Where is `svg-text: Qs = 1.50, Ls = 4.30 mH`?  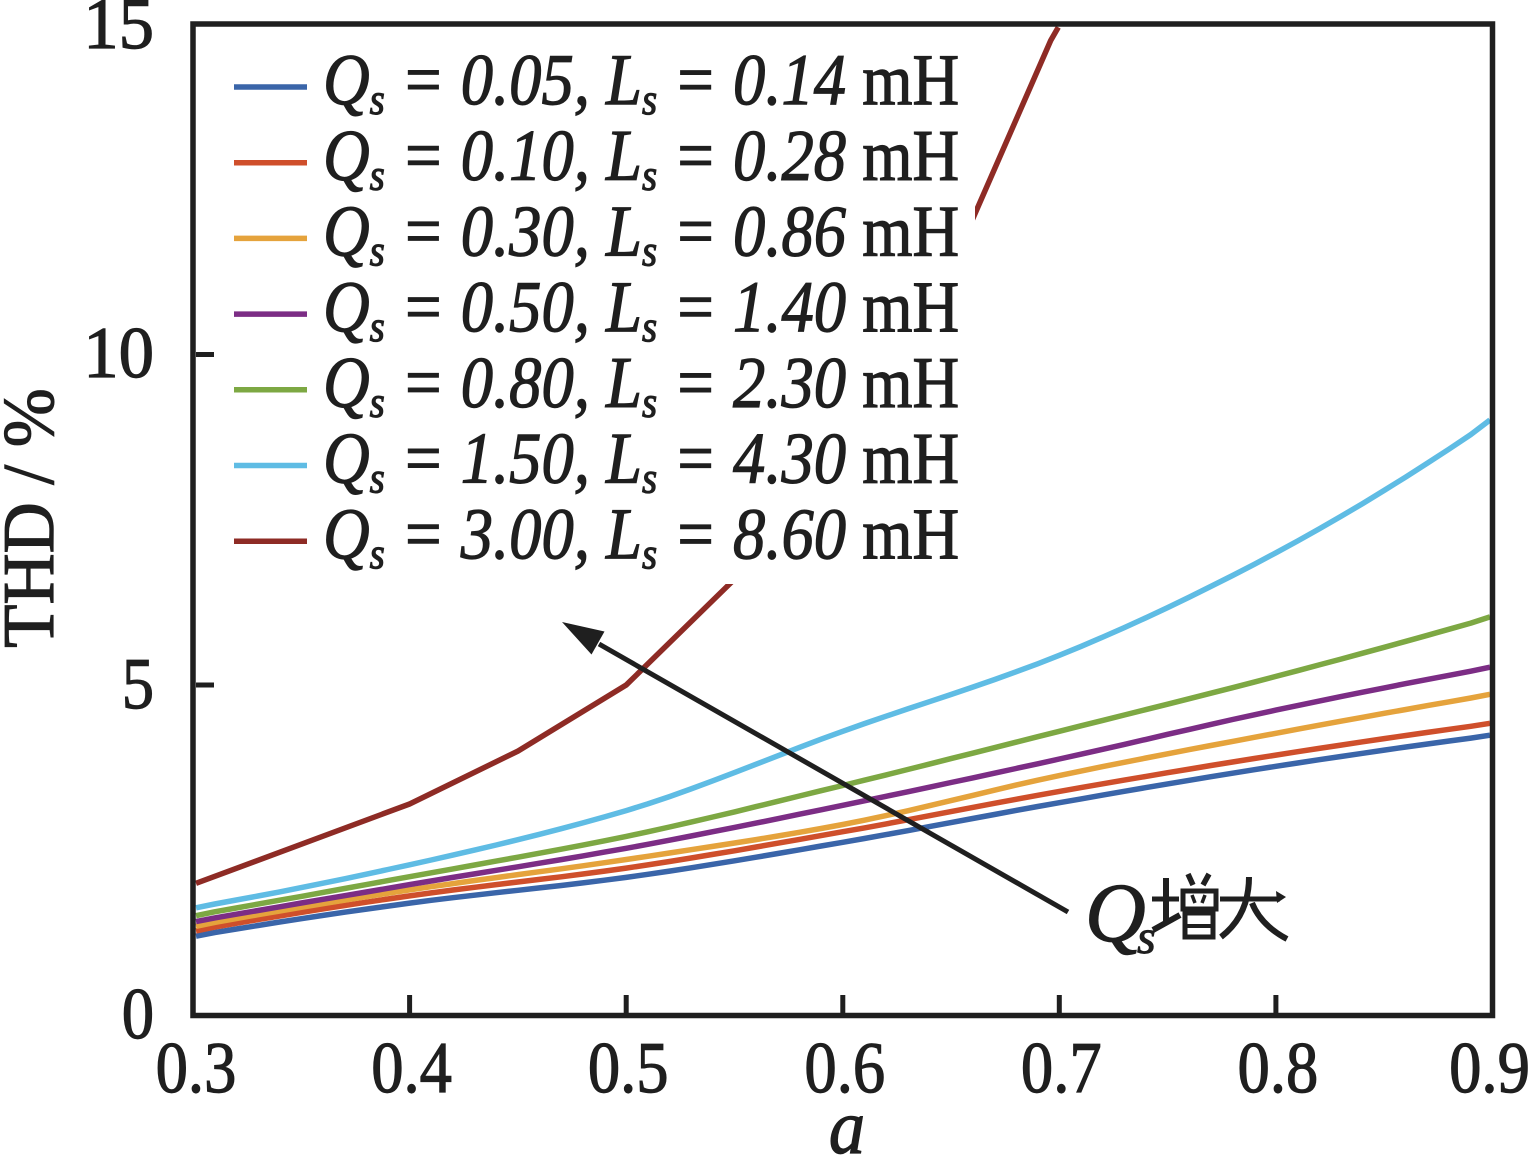
svg-text: Qs = 1.50, Ls = 4.30 mH is located at coordinates (641, 460).